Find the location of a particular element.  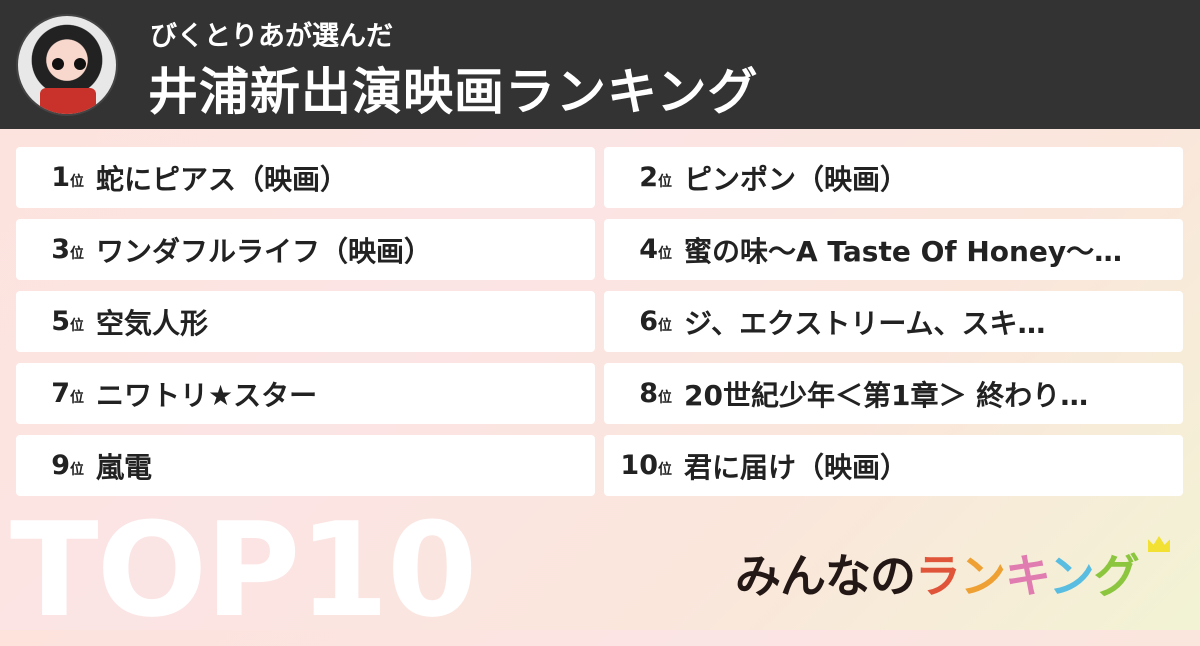

site-logo: みんなのランキング is located at coordinates (937, 573).